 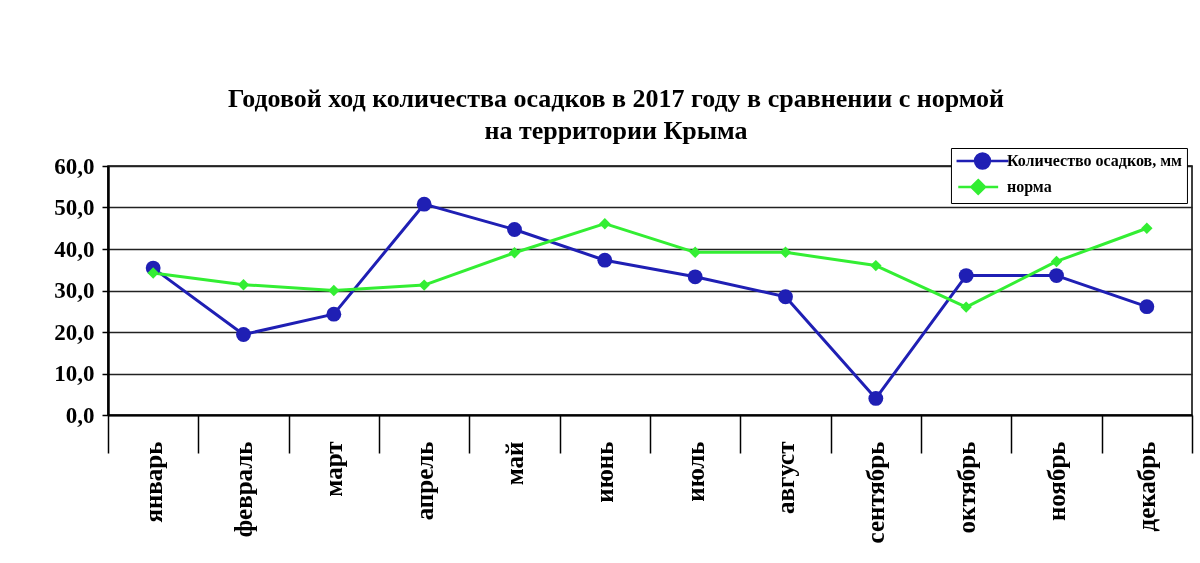 I want to click on y-tick-label: 30,0, so click(x=74, y=290).